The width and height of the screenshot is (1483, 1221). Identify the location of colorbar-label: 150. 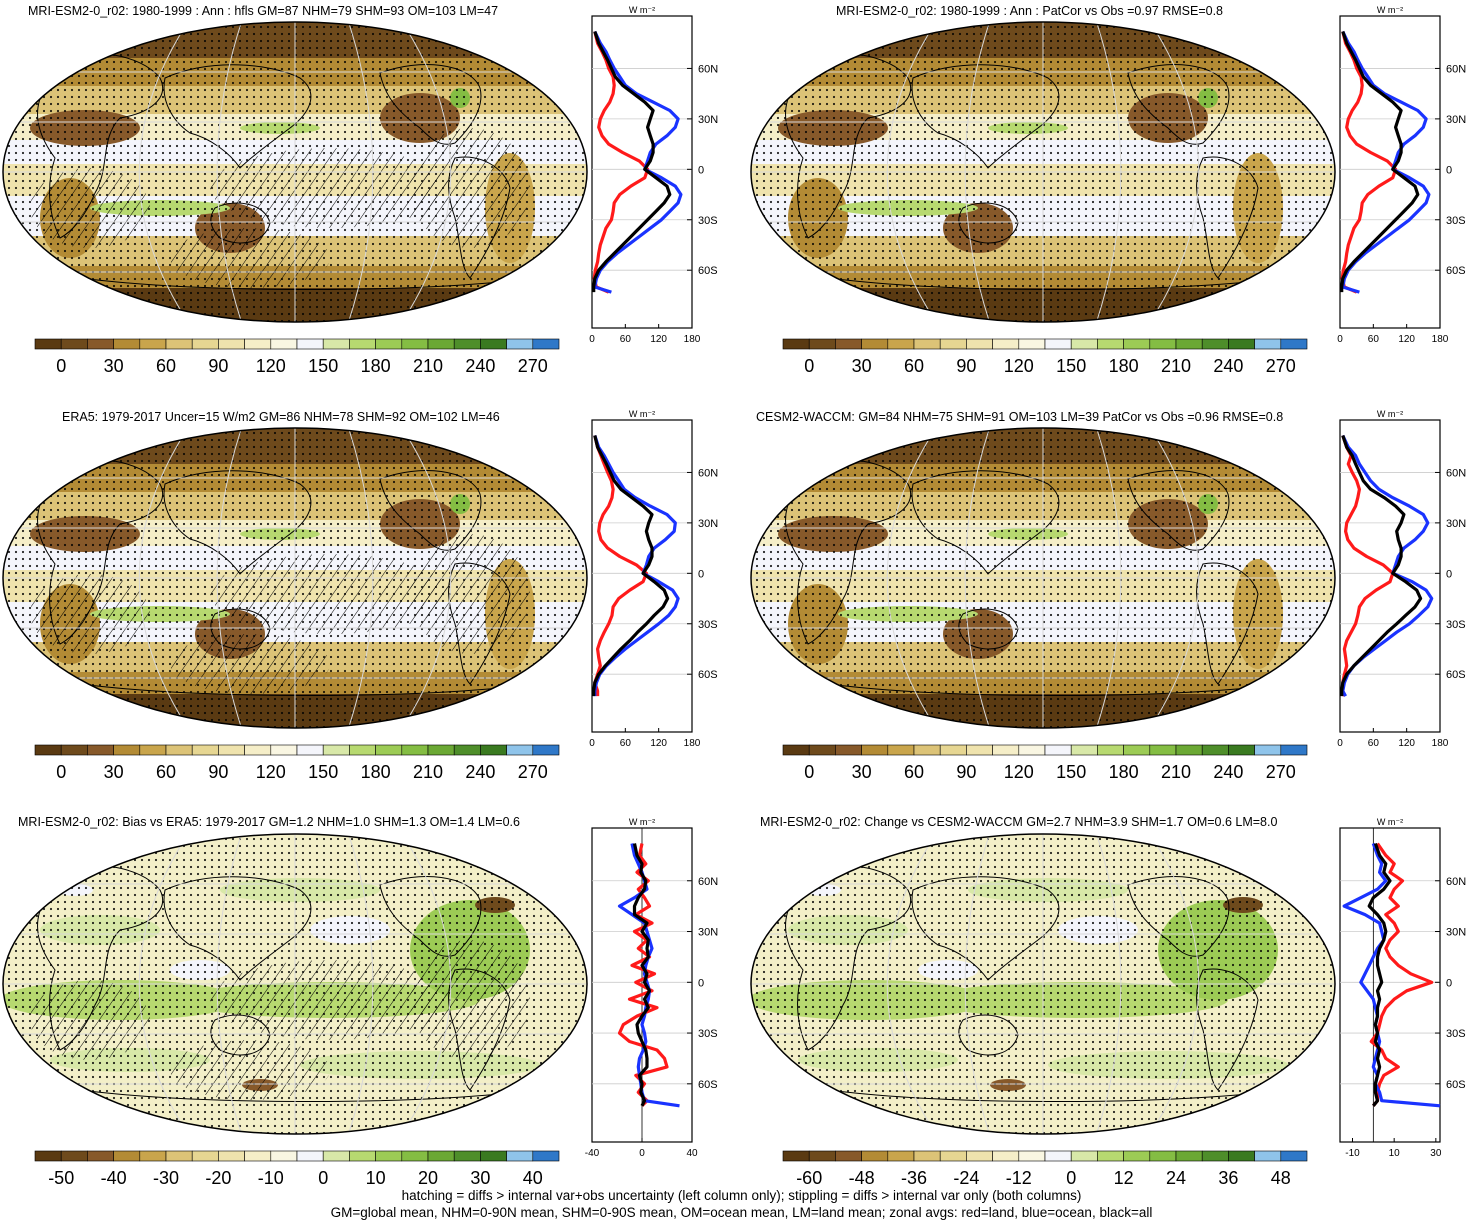
(323, 366).